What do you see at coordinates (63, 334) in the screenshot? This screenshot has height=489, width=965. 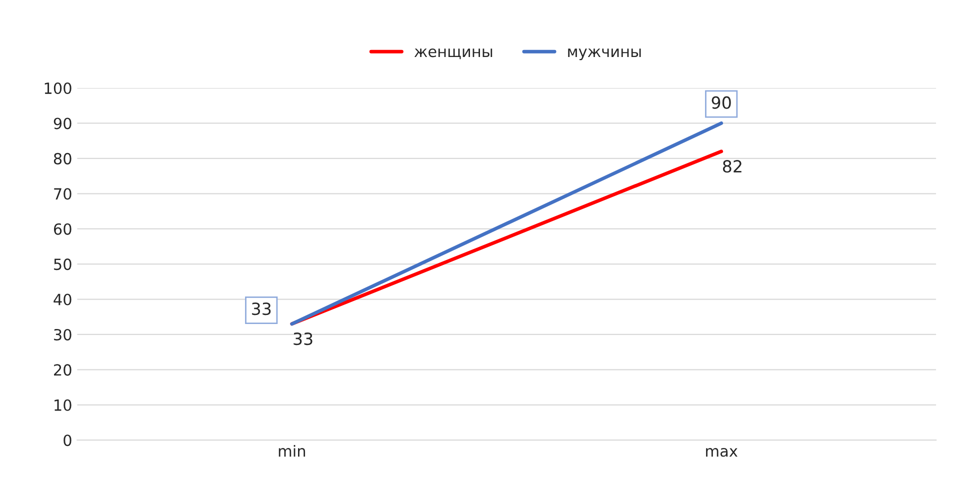 I see `y-tick-label: 30` at bounding box center [63, 334].